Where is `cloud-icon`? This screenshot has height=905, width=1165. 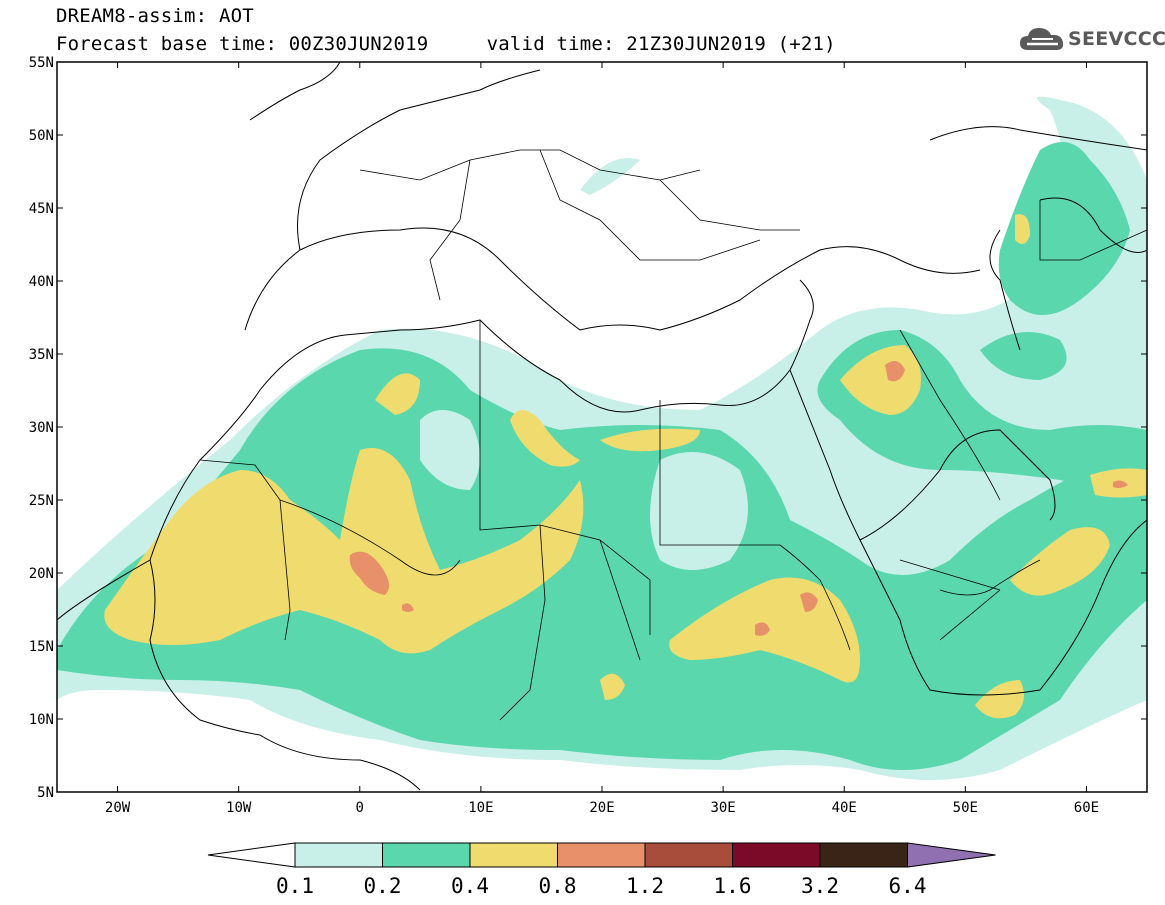
cloud-icon is located at coordinates (1042, 39).